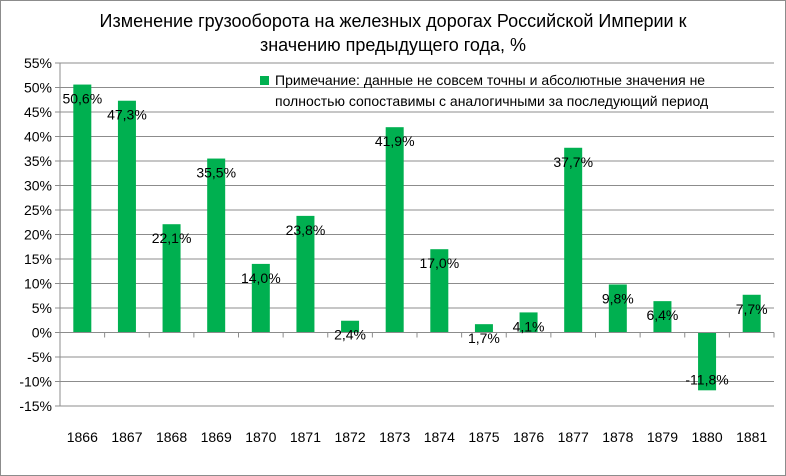 This screenshot has width=786, height=476. Describe the element at coordinates (305, 437) in the screenshot. I see `x-tick-label: 1871` at that location.